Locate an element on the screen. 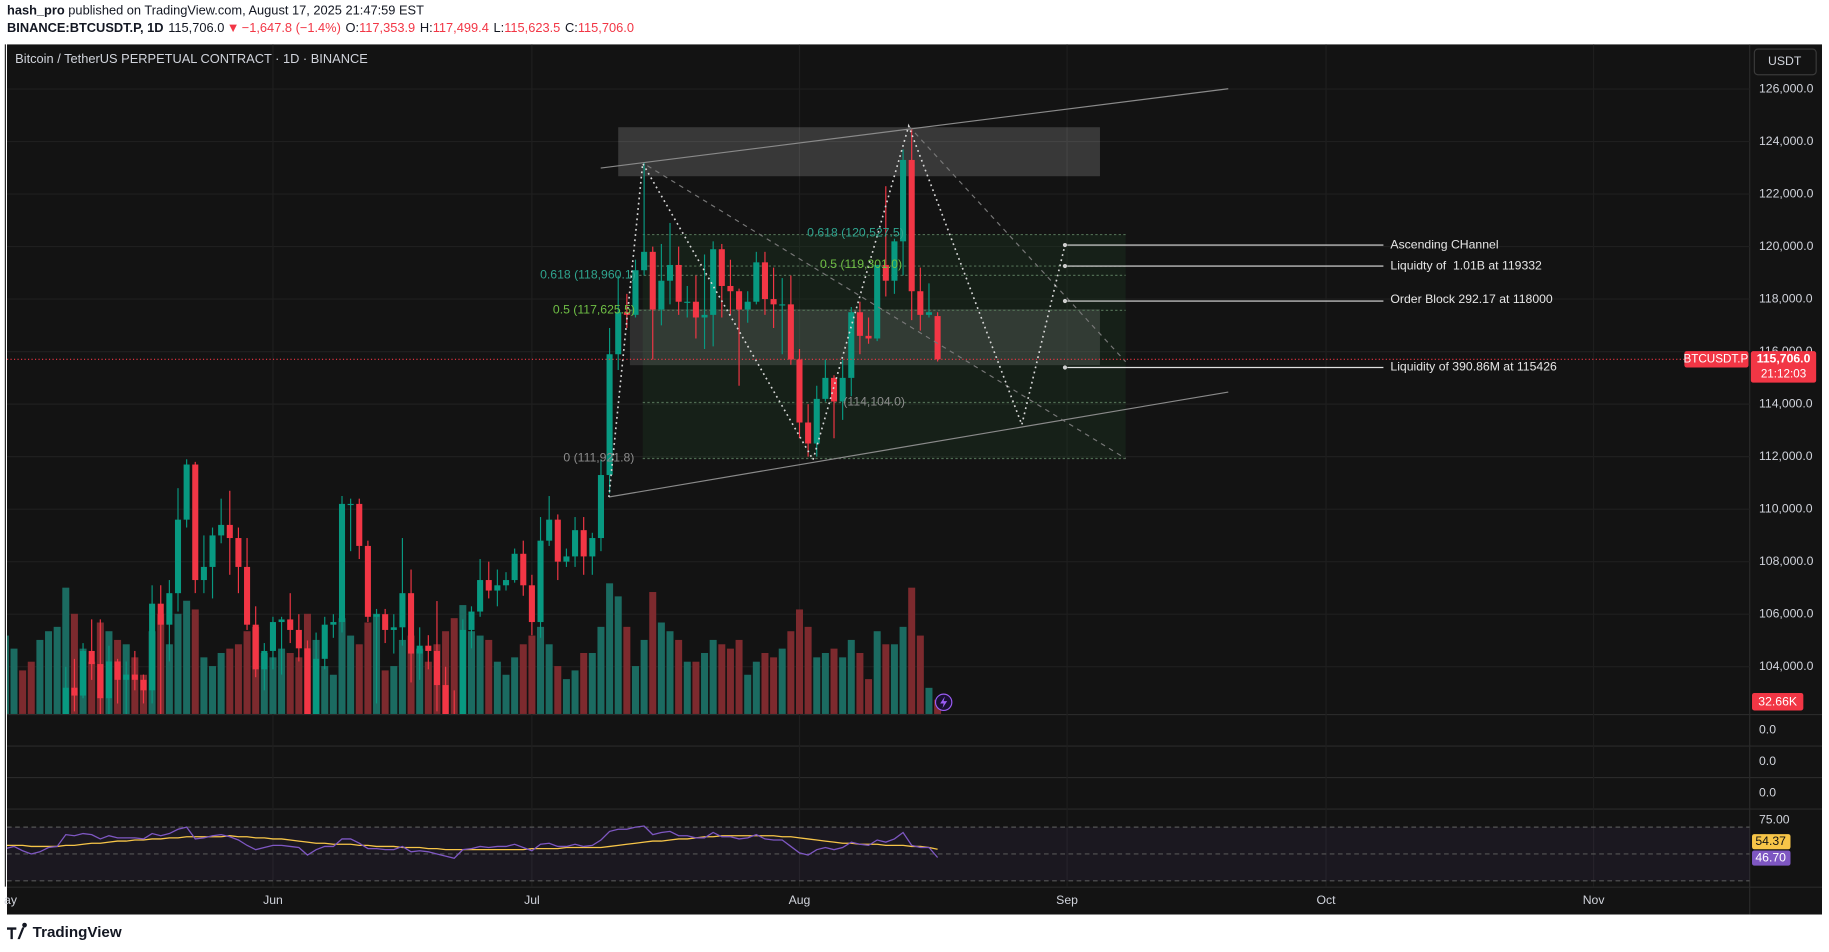  ohlc-key: C: is located at coordinates (571, 28).